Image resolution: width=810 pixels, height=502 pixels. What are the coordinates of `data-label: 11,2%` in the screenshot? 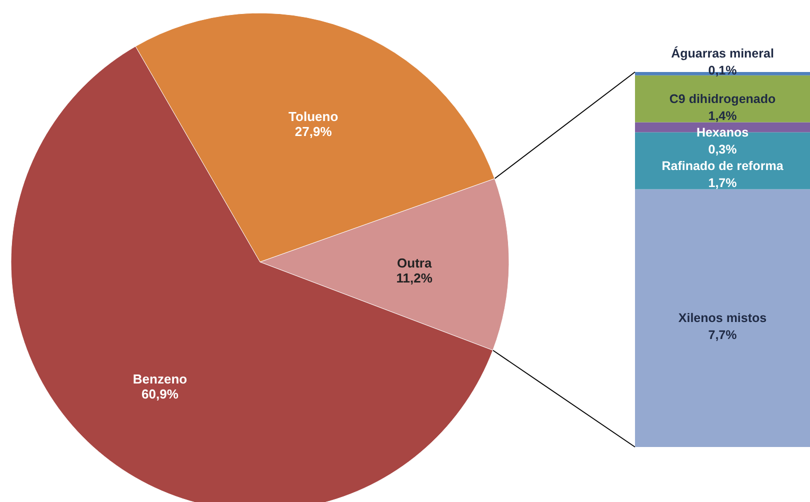 It's located at (414, 278).